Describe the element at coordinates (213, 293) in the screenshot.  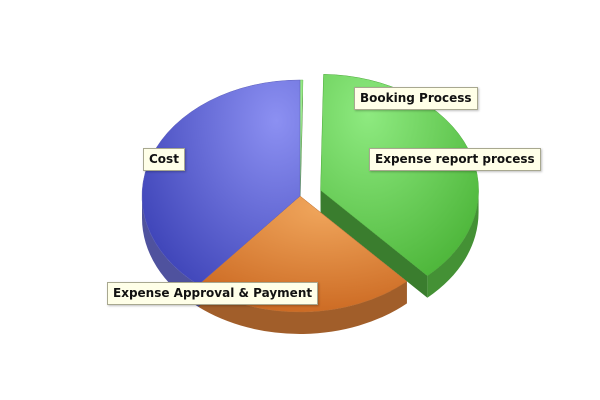
I see `label-expense-approval-payment: Expense Approval & Payment` at that location.